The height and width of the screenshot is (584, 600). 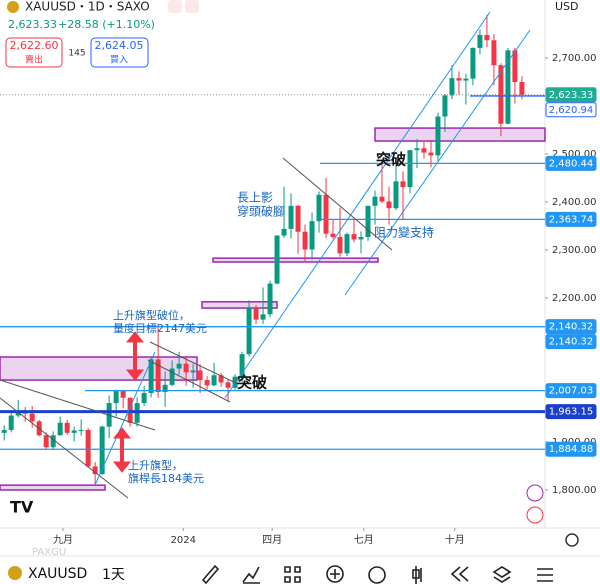 What do you see at coordinates (87, 7) in the screenshot?
I see `symbol: XAUUSD・1D・SAXO` at bounding box center [87, 7].